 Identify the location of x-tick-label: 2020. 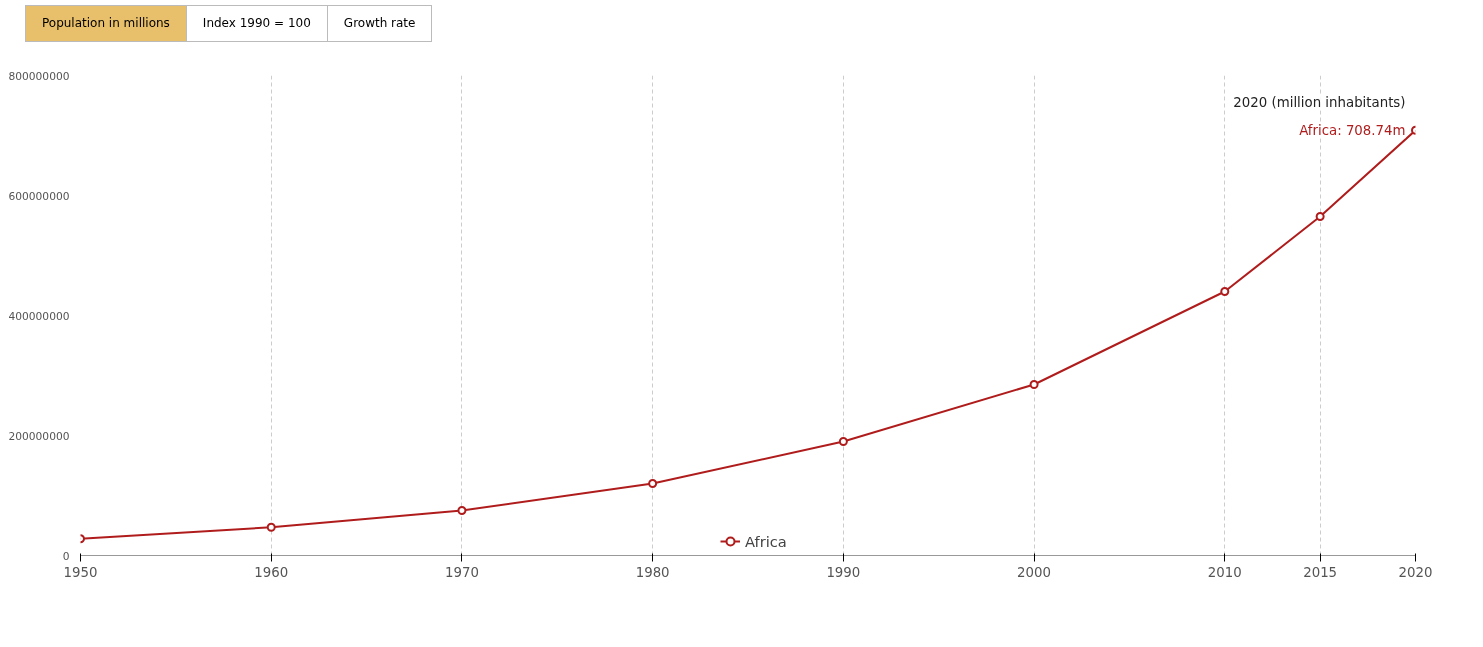
(1415, 572).